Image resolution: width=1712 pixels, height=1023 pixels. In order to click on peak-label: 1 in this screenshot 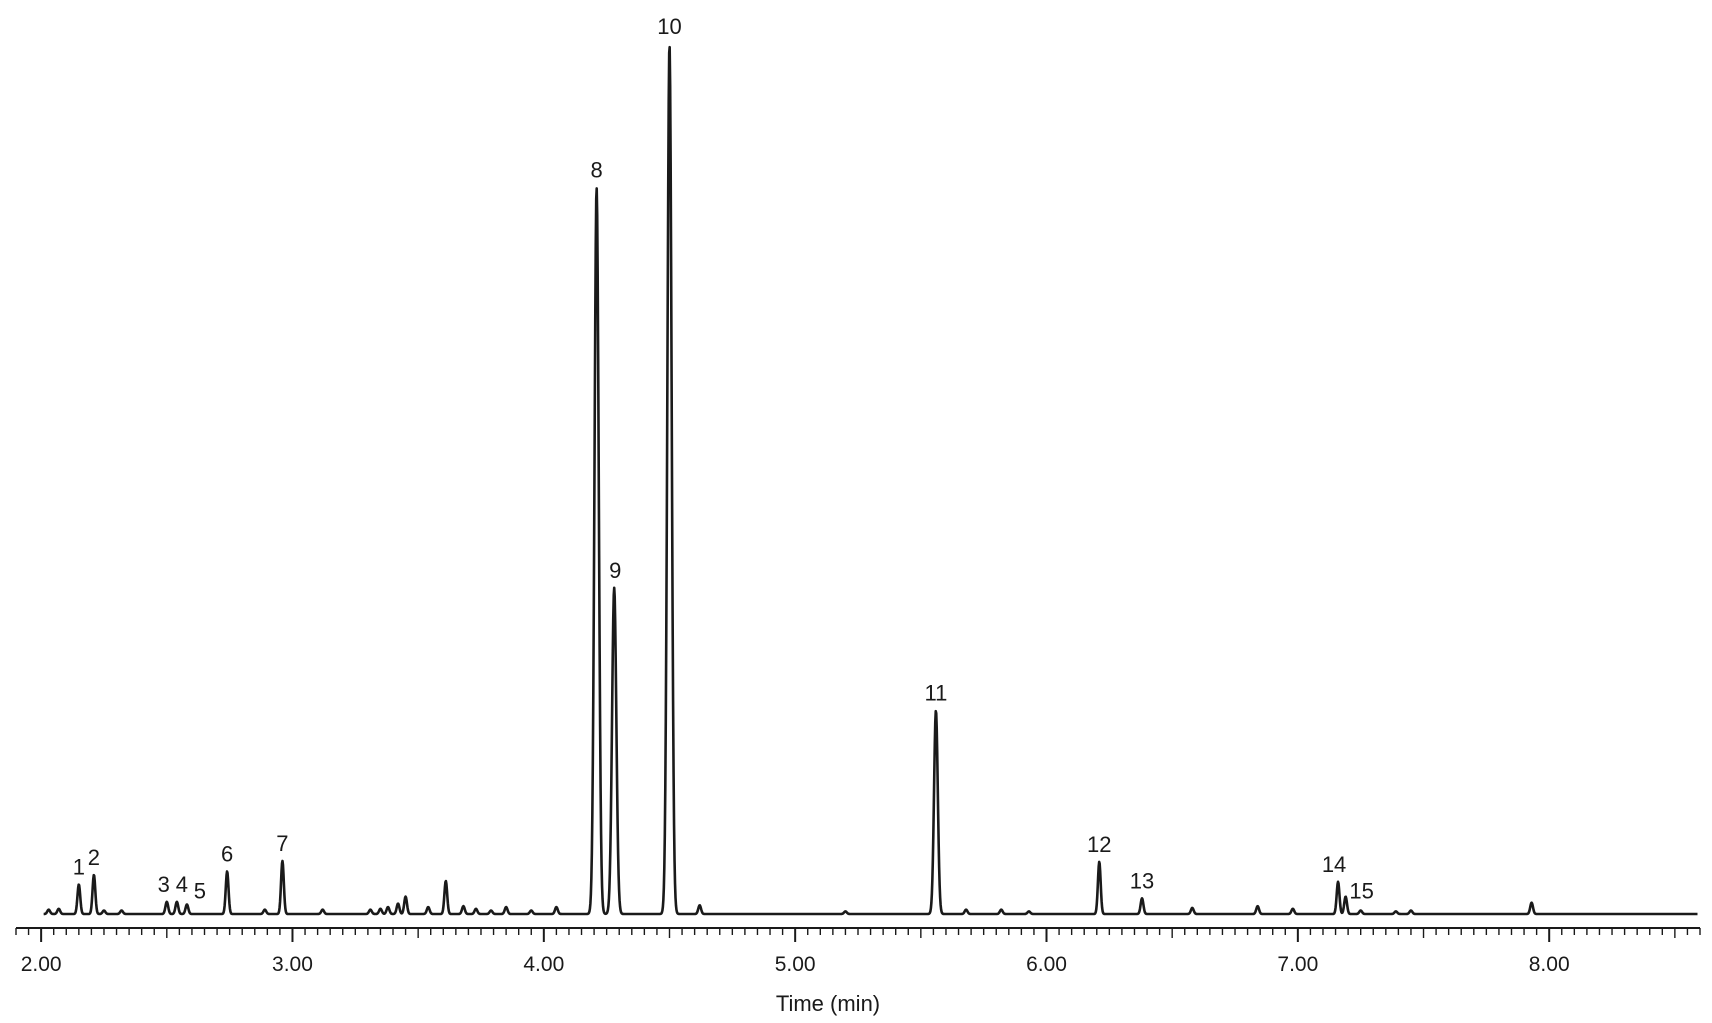, I will do `click(79, 866)`.